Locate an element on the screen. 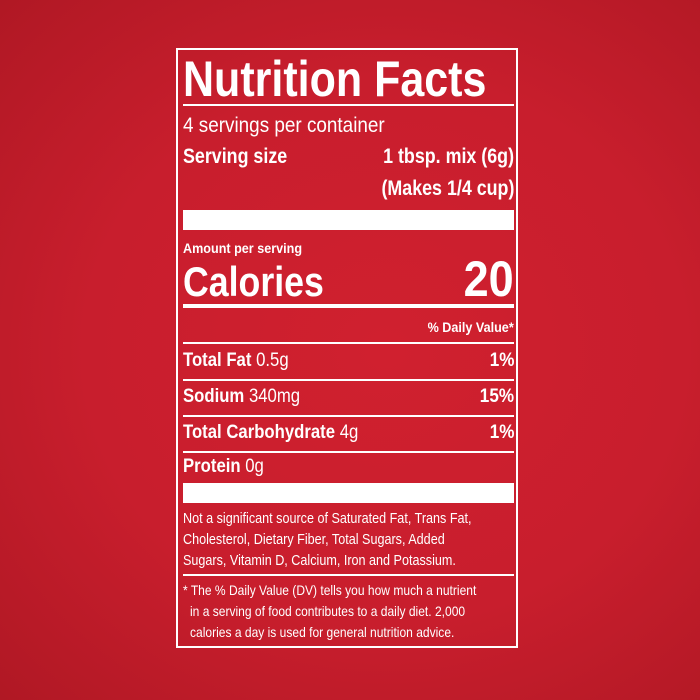  nutrient-dv: 15% is located at coordinates (496, 396).